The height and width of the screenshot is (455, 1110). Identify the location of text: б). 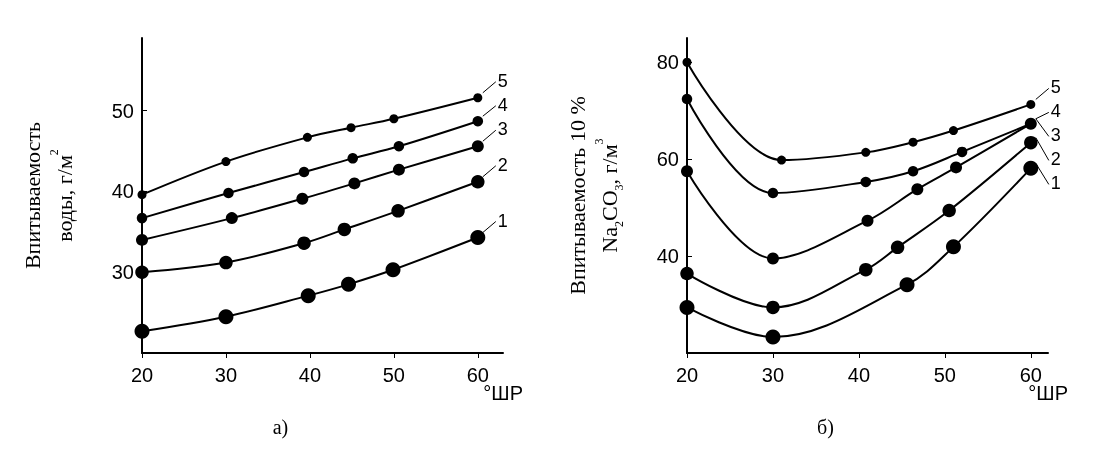
(825, 427).